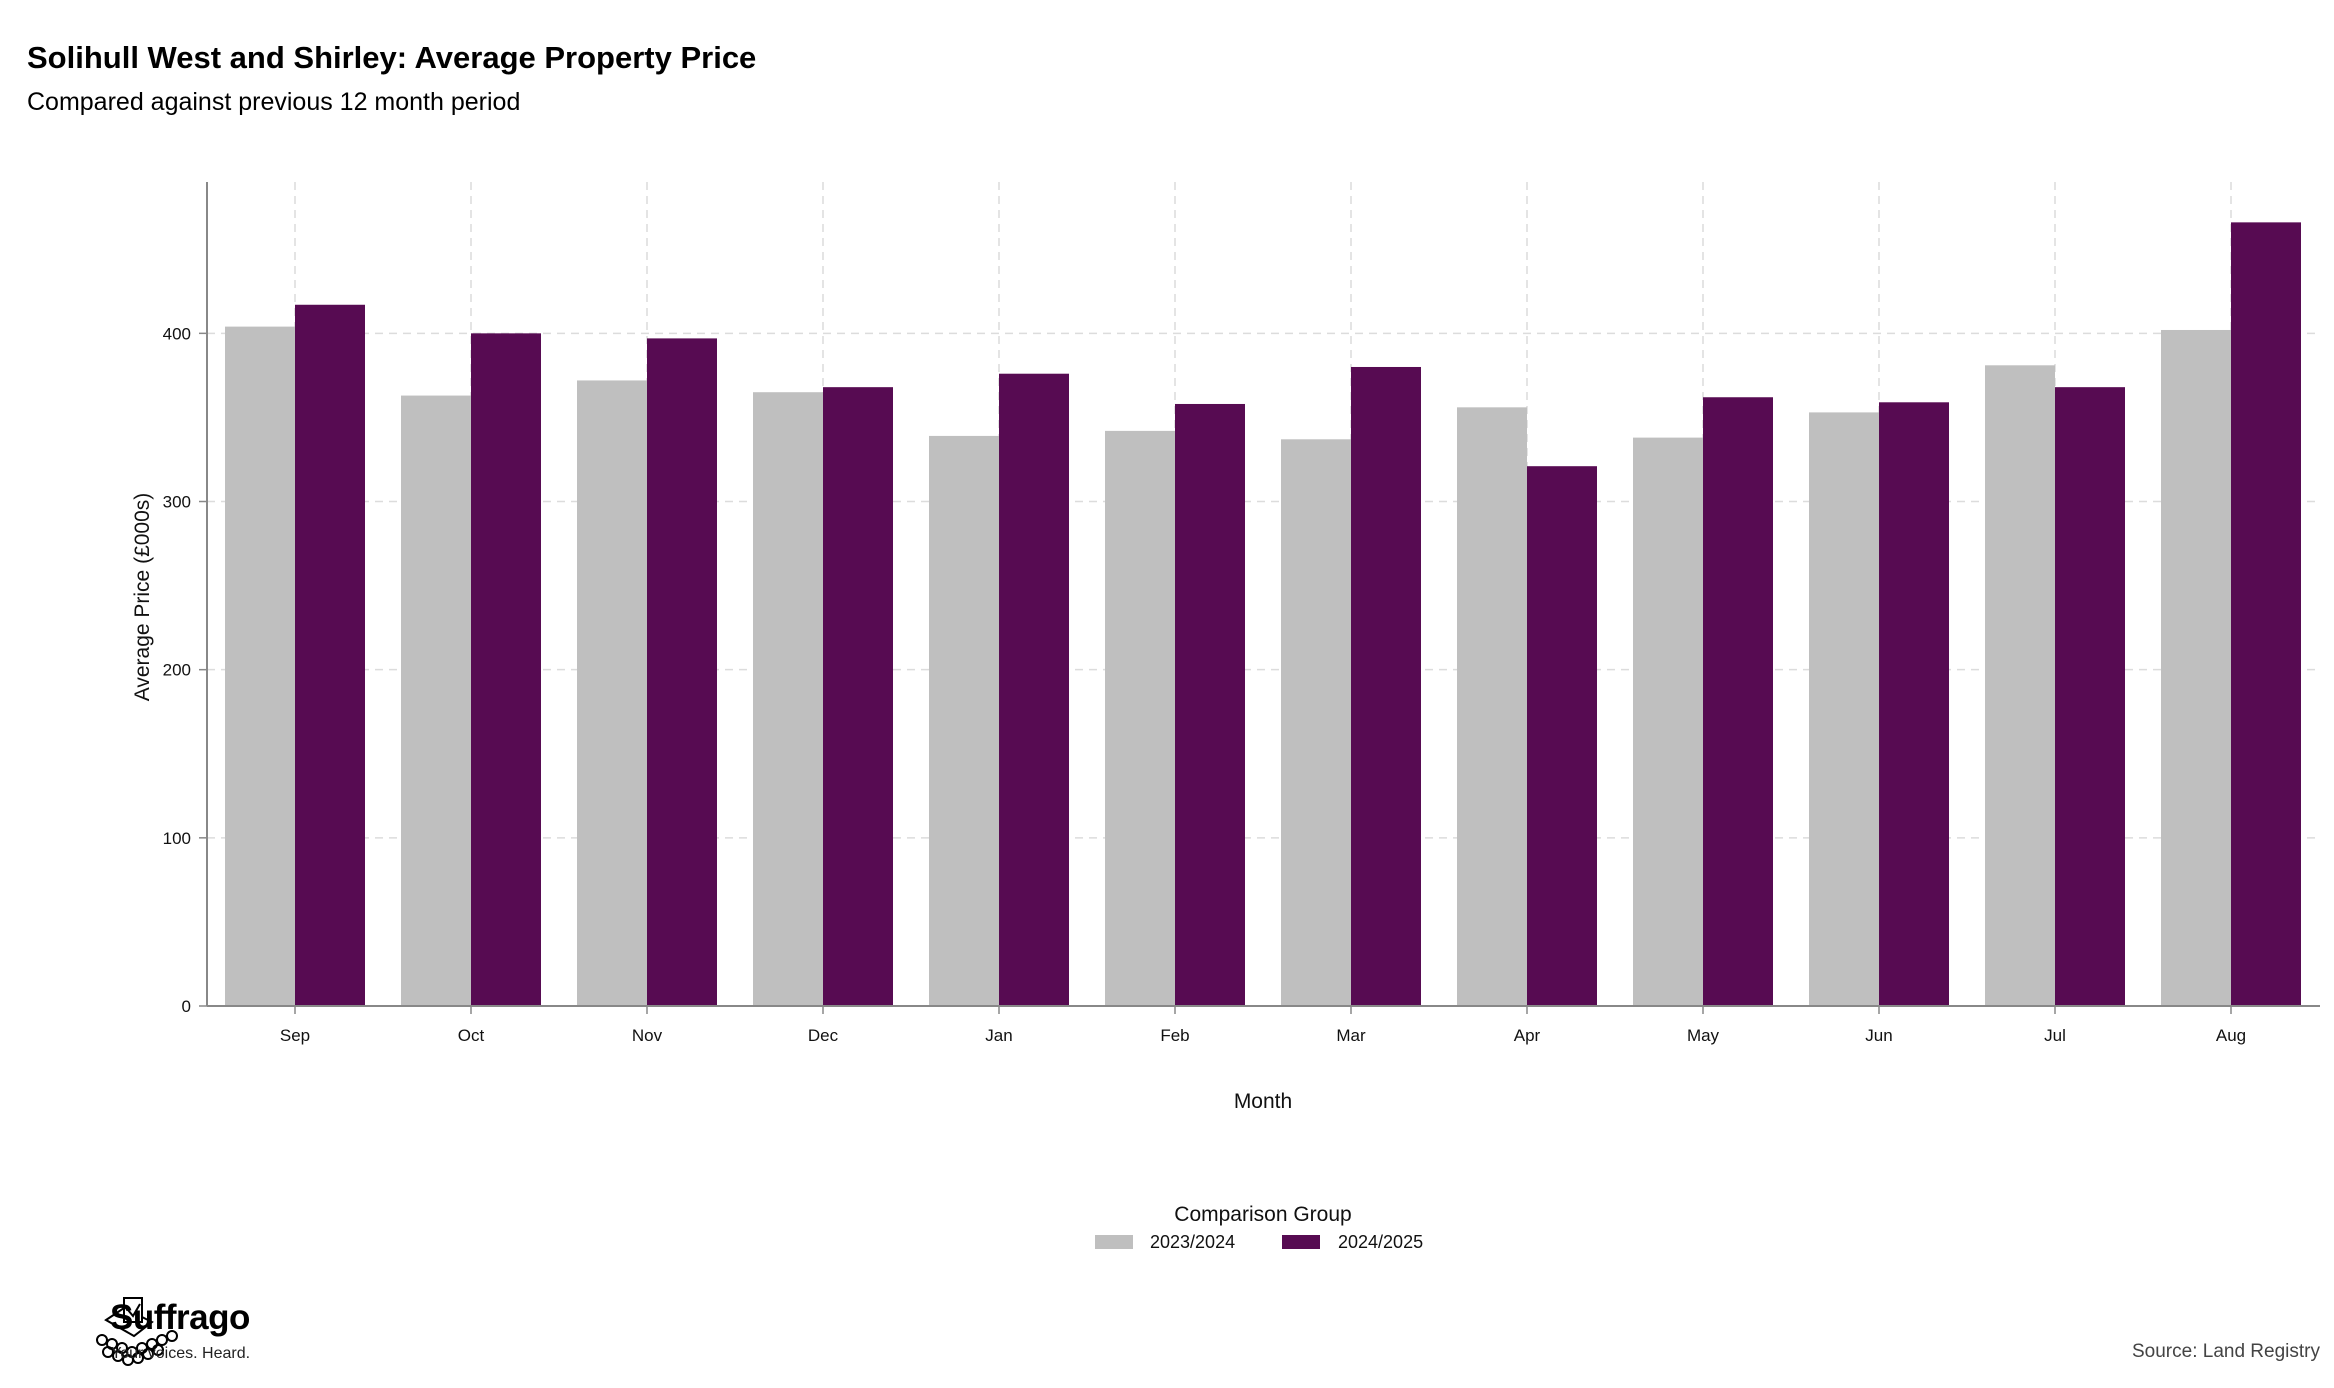 The width and height of the screenshot is (2334, 1388). Describe the element at coordinates (260, 666) in the screenshot. I see `bar-2023-2024-sep` at that location.